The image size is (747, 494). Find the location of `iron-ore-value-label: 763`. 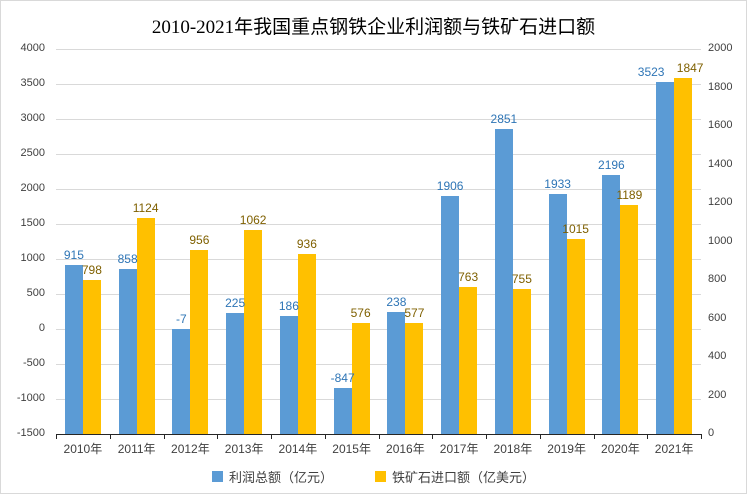

iron-ore-value-label: 763 is located at coordinates (468, 277).